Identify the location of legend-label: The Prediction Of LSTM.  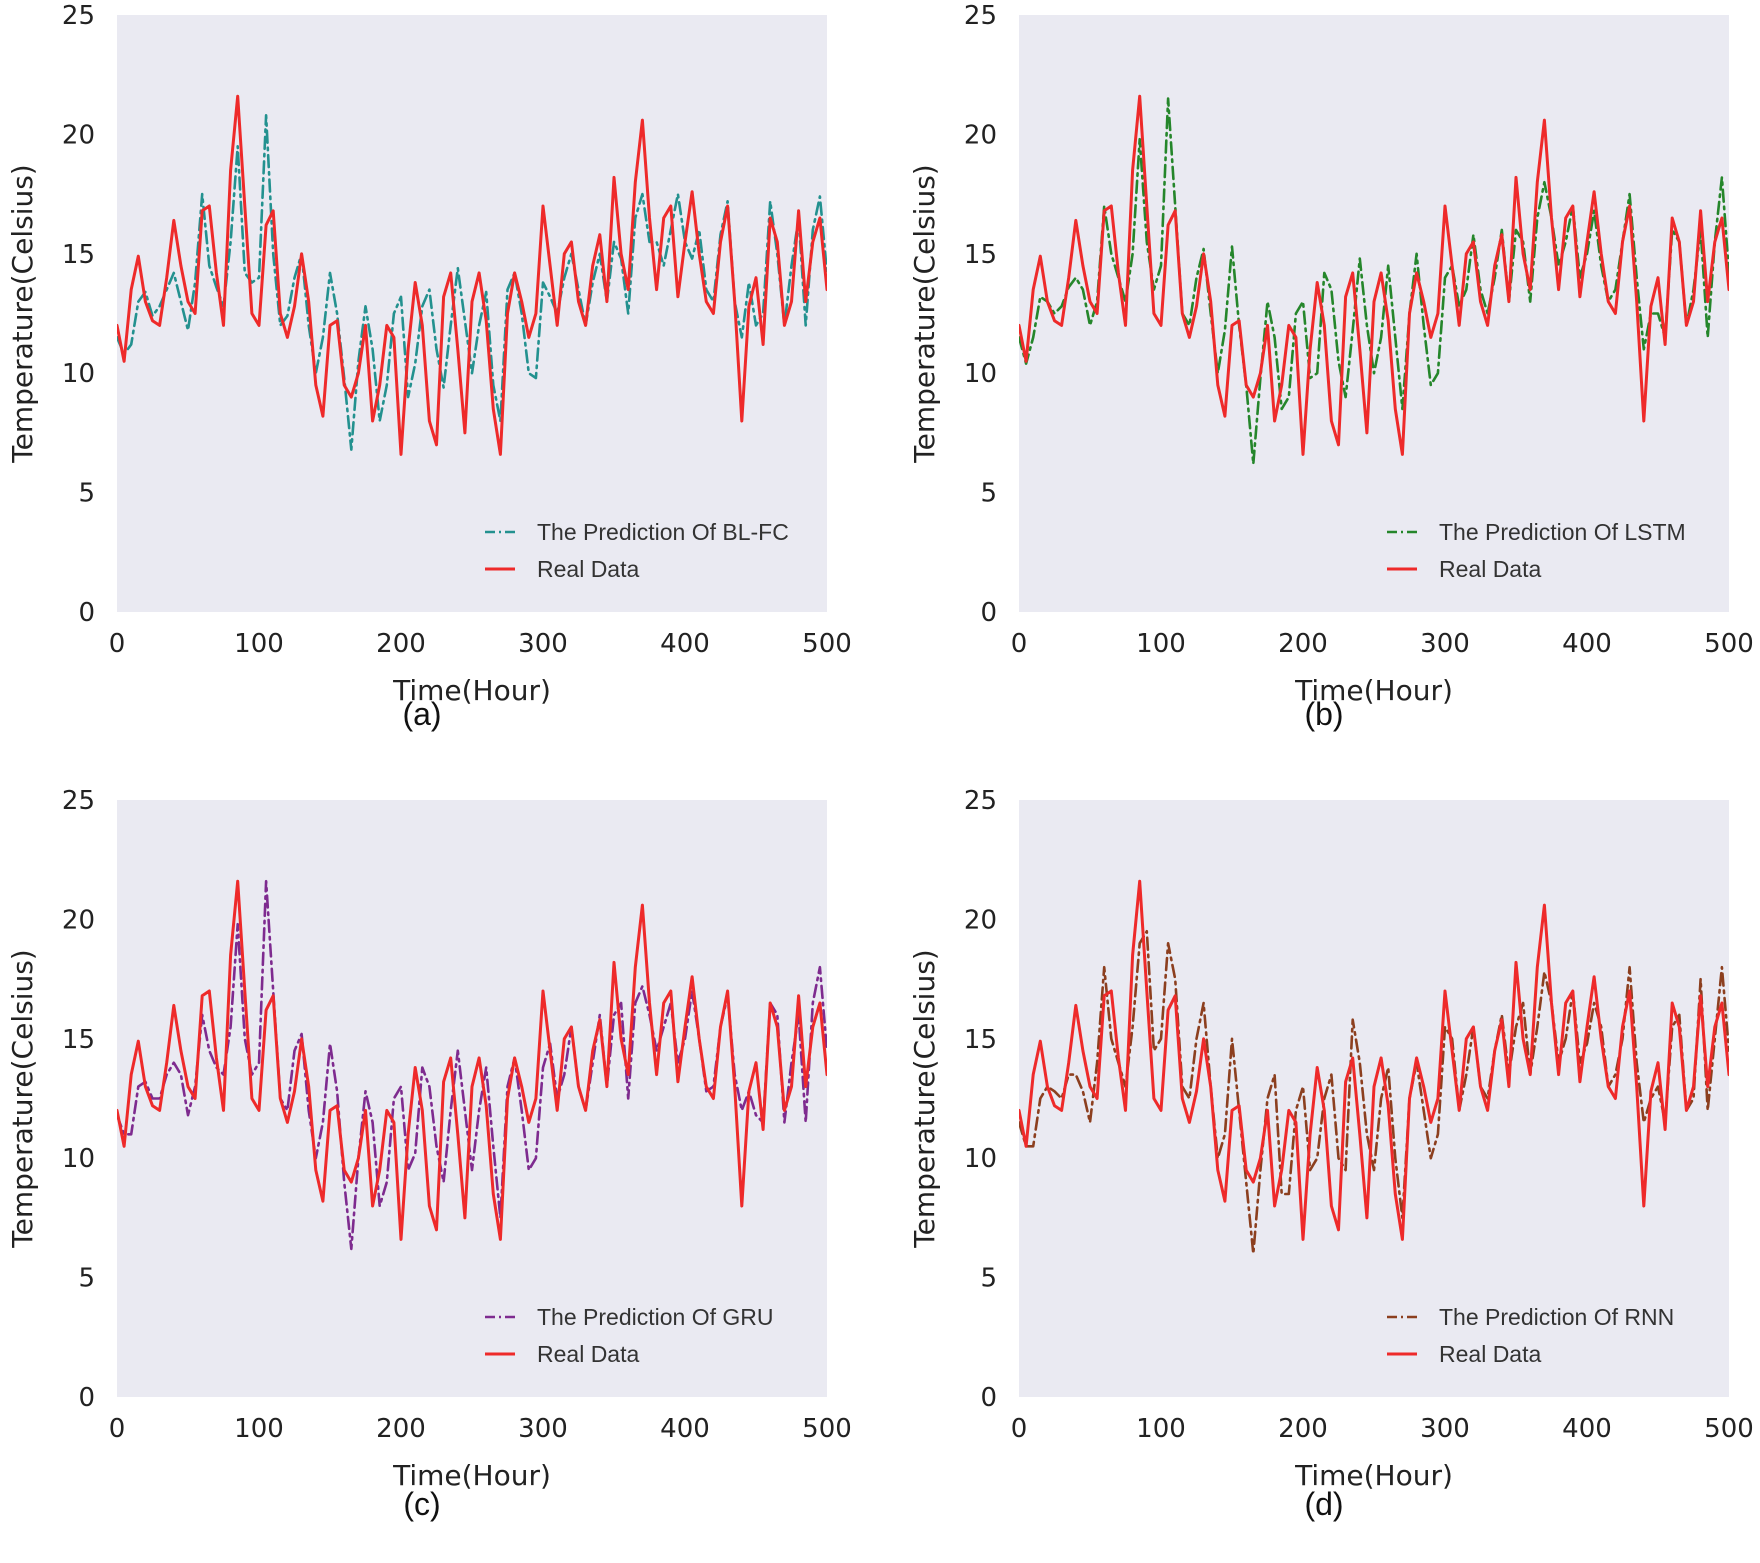
(1562, 532).